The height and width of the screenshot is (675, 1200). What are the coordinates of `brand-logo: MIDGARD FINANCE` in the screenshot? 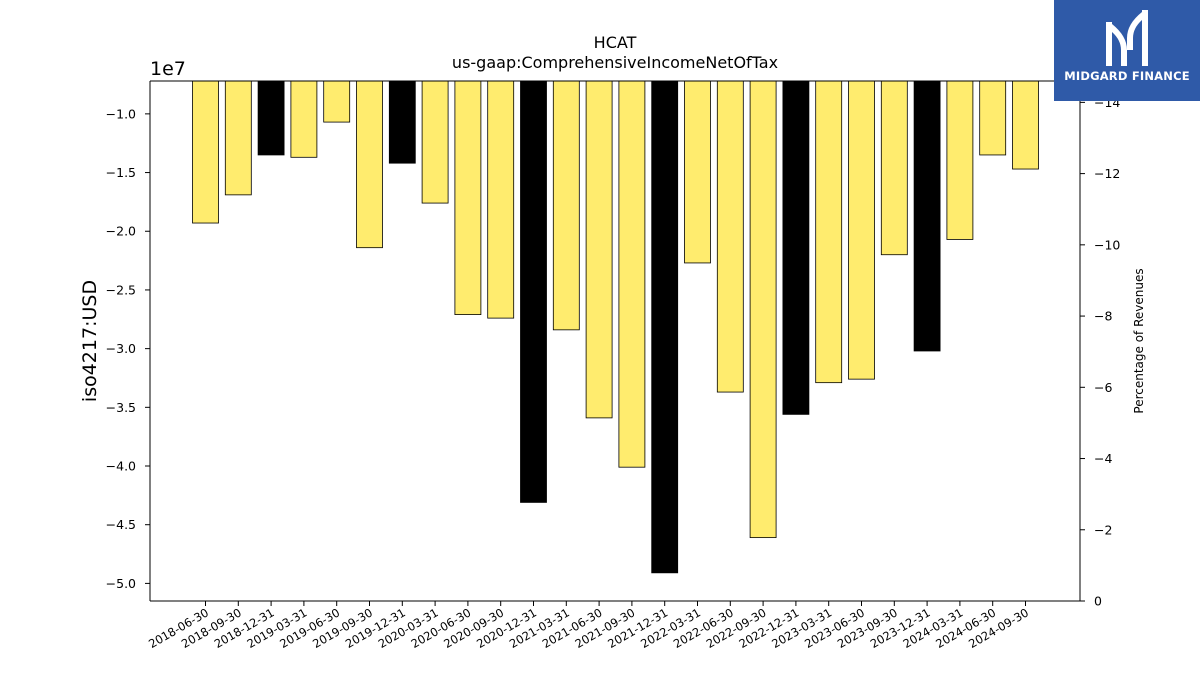 It's located at (1127, 50).